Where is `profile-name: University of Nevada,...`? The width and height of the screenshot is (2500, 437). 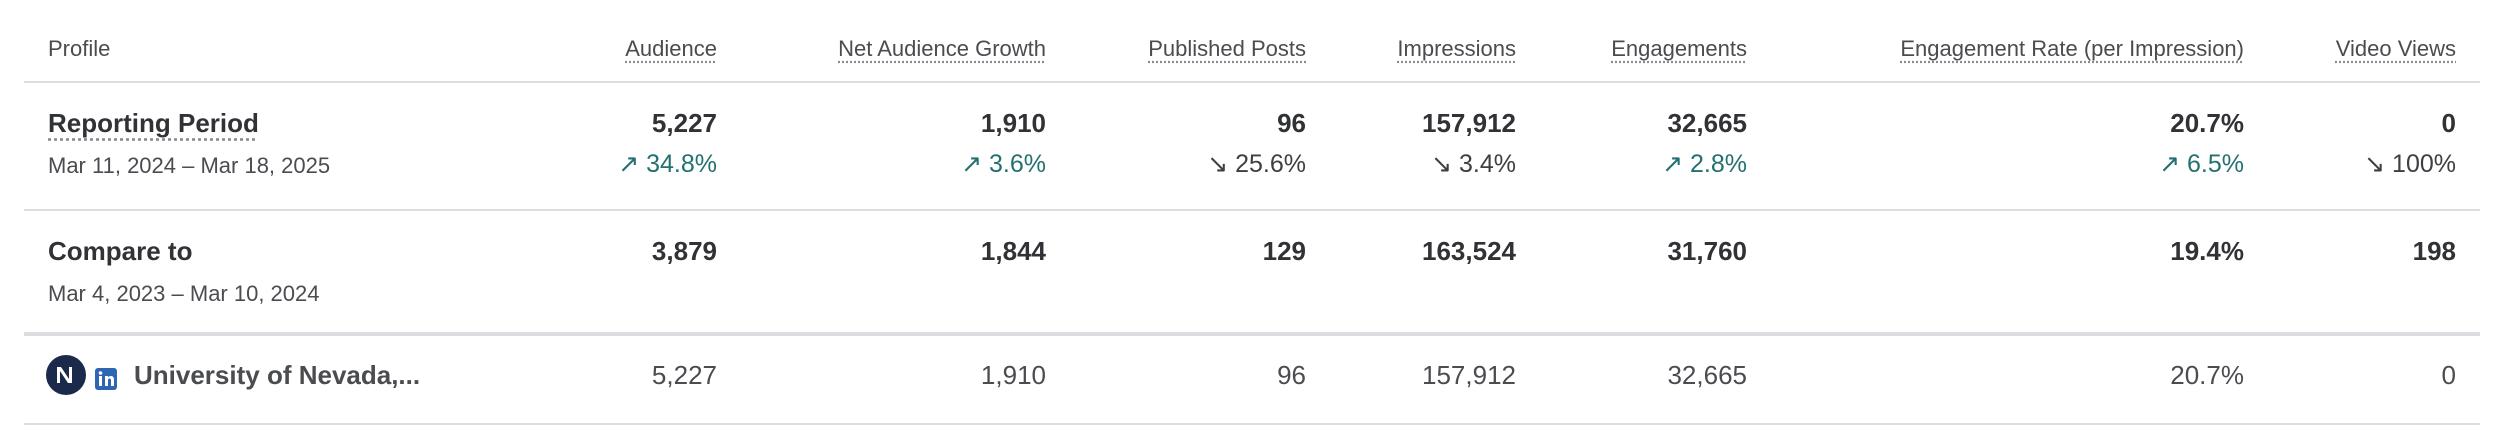 profile-name: University of Nevada,... is located at coordinates (277, 375).